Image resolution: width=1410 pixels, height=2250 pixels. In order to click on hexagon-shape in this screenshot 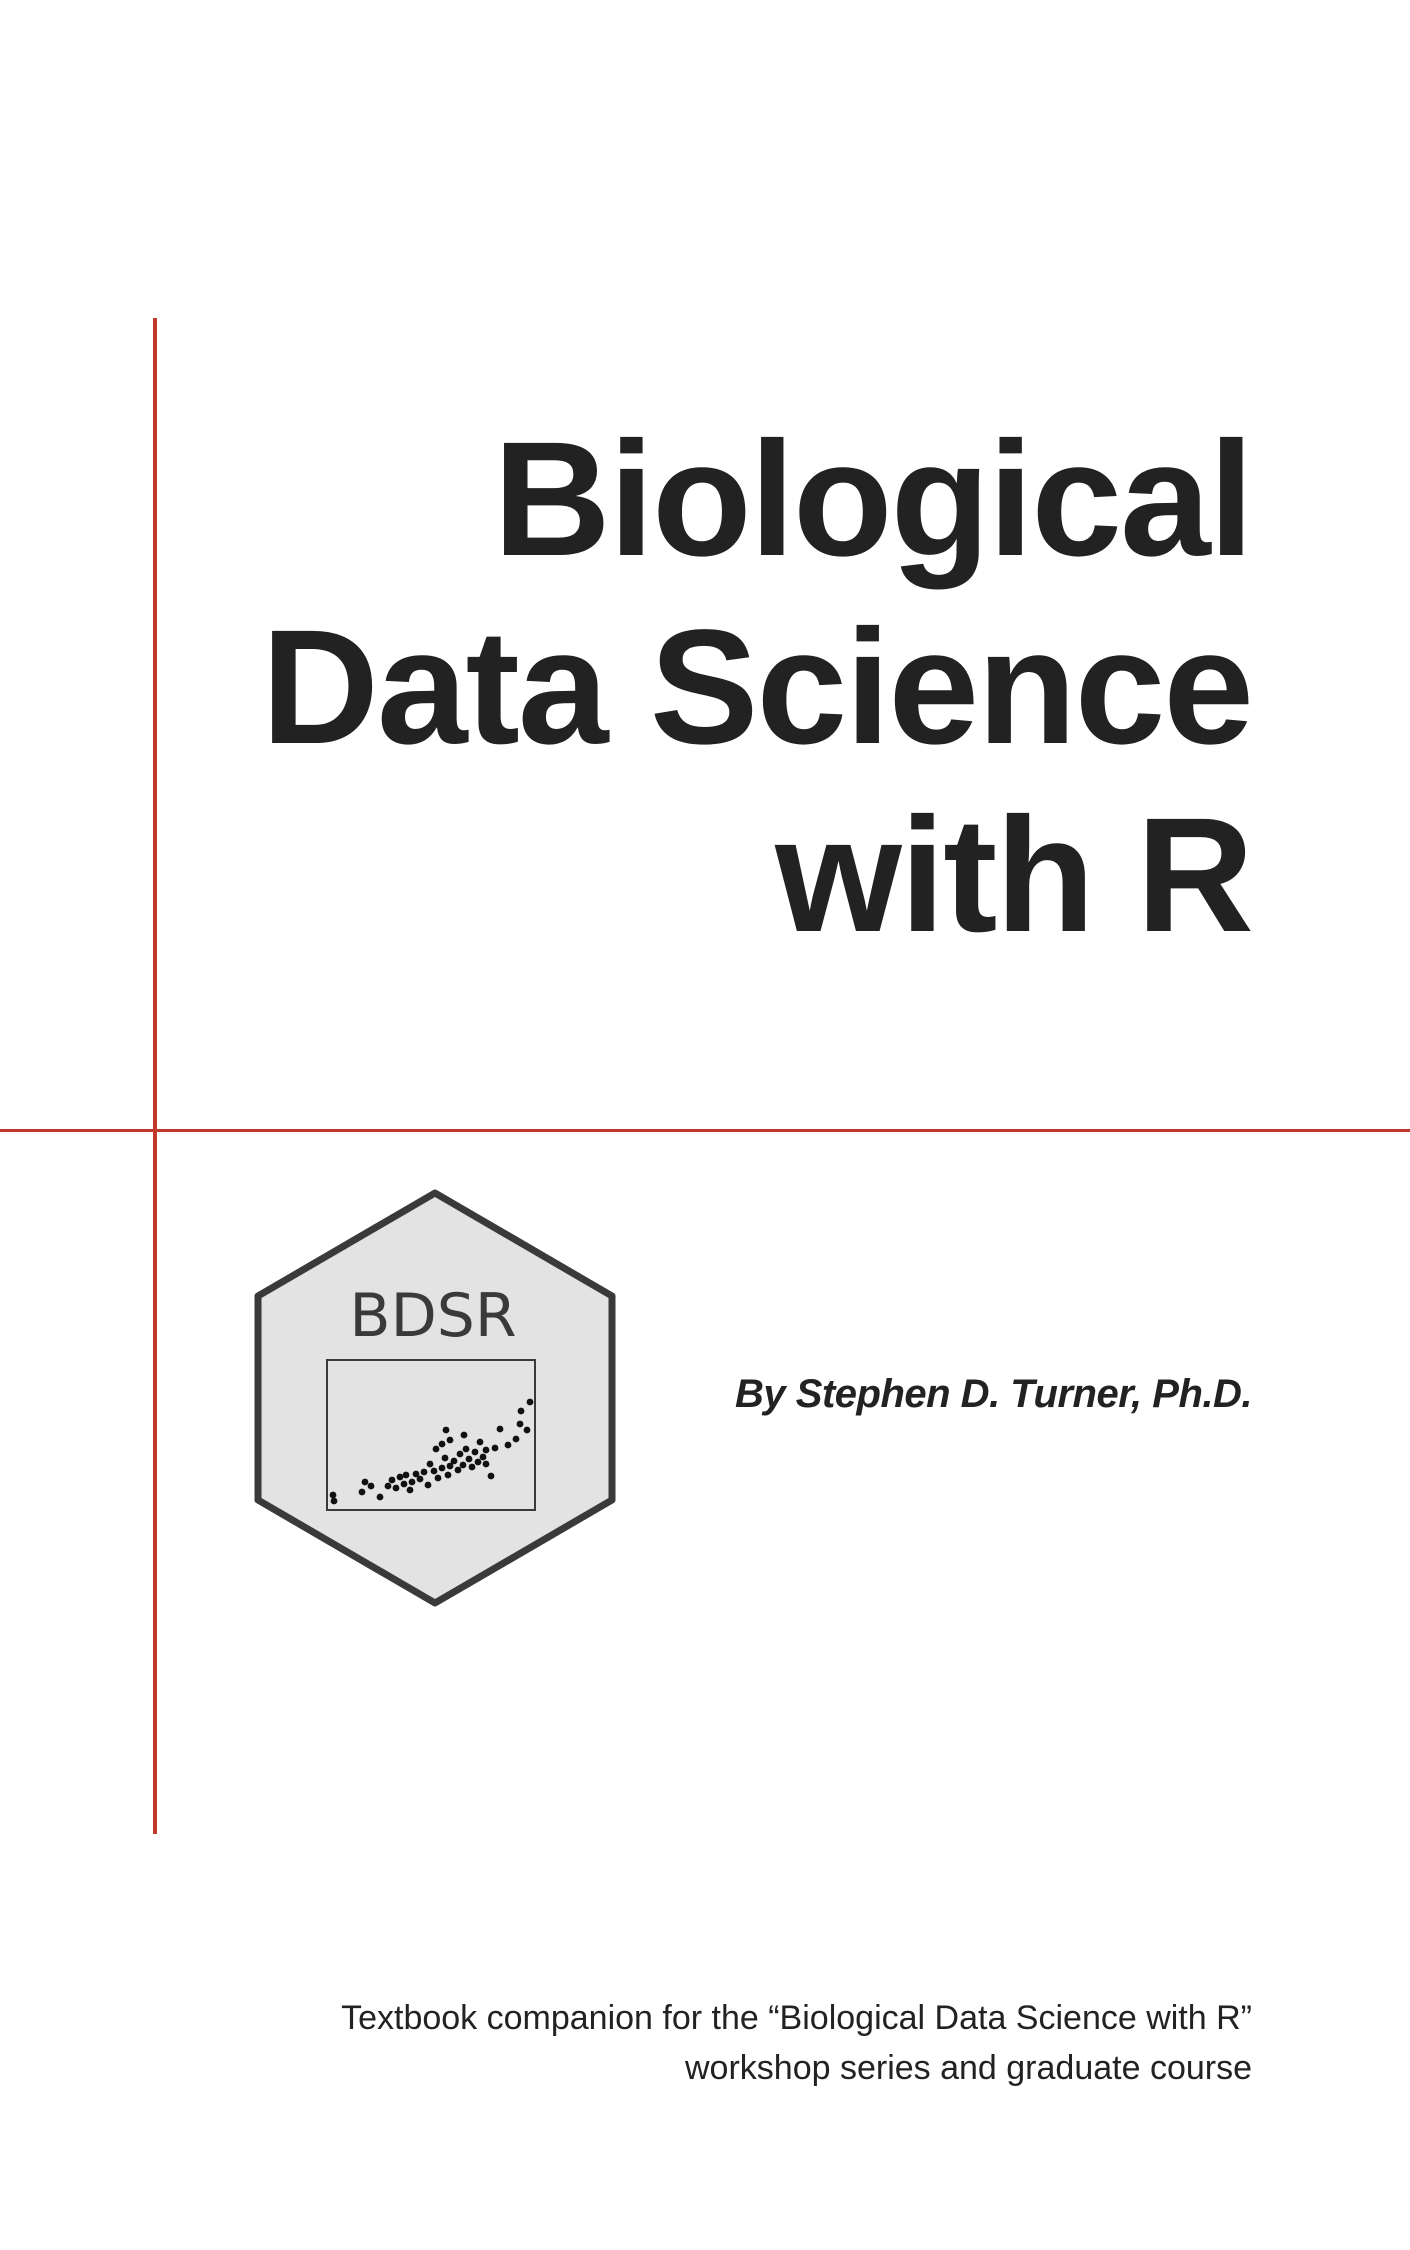, I will do `click(435, 1398)`.